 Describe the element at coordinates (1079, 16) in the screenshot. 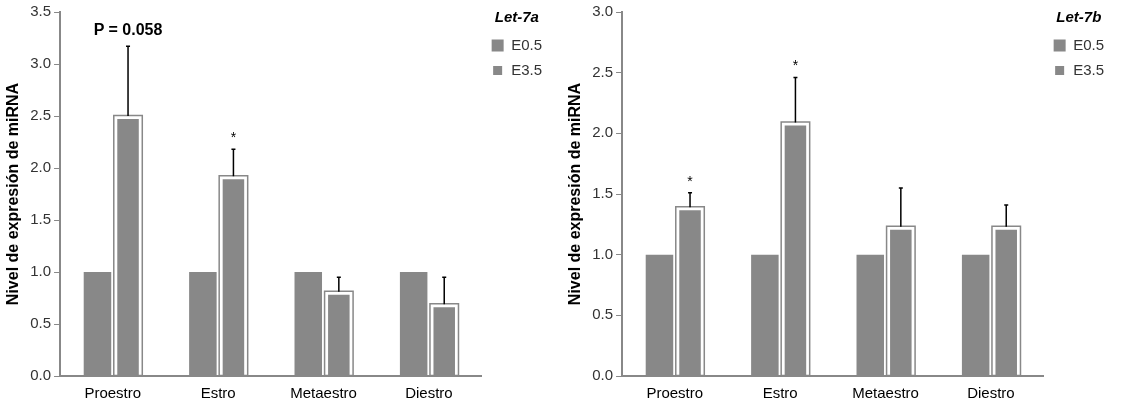

I see `legend-title: Let-7b` at that location.